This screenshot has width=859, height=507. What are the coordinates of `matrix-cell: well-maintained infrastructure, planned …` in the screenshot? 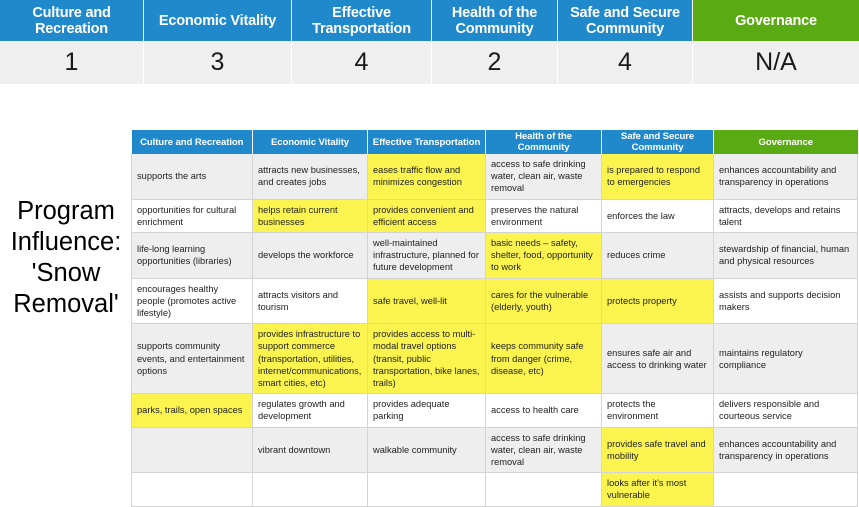 It's located at (426, 255).